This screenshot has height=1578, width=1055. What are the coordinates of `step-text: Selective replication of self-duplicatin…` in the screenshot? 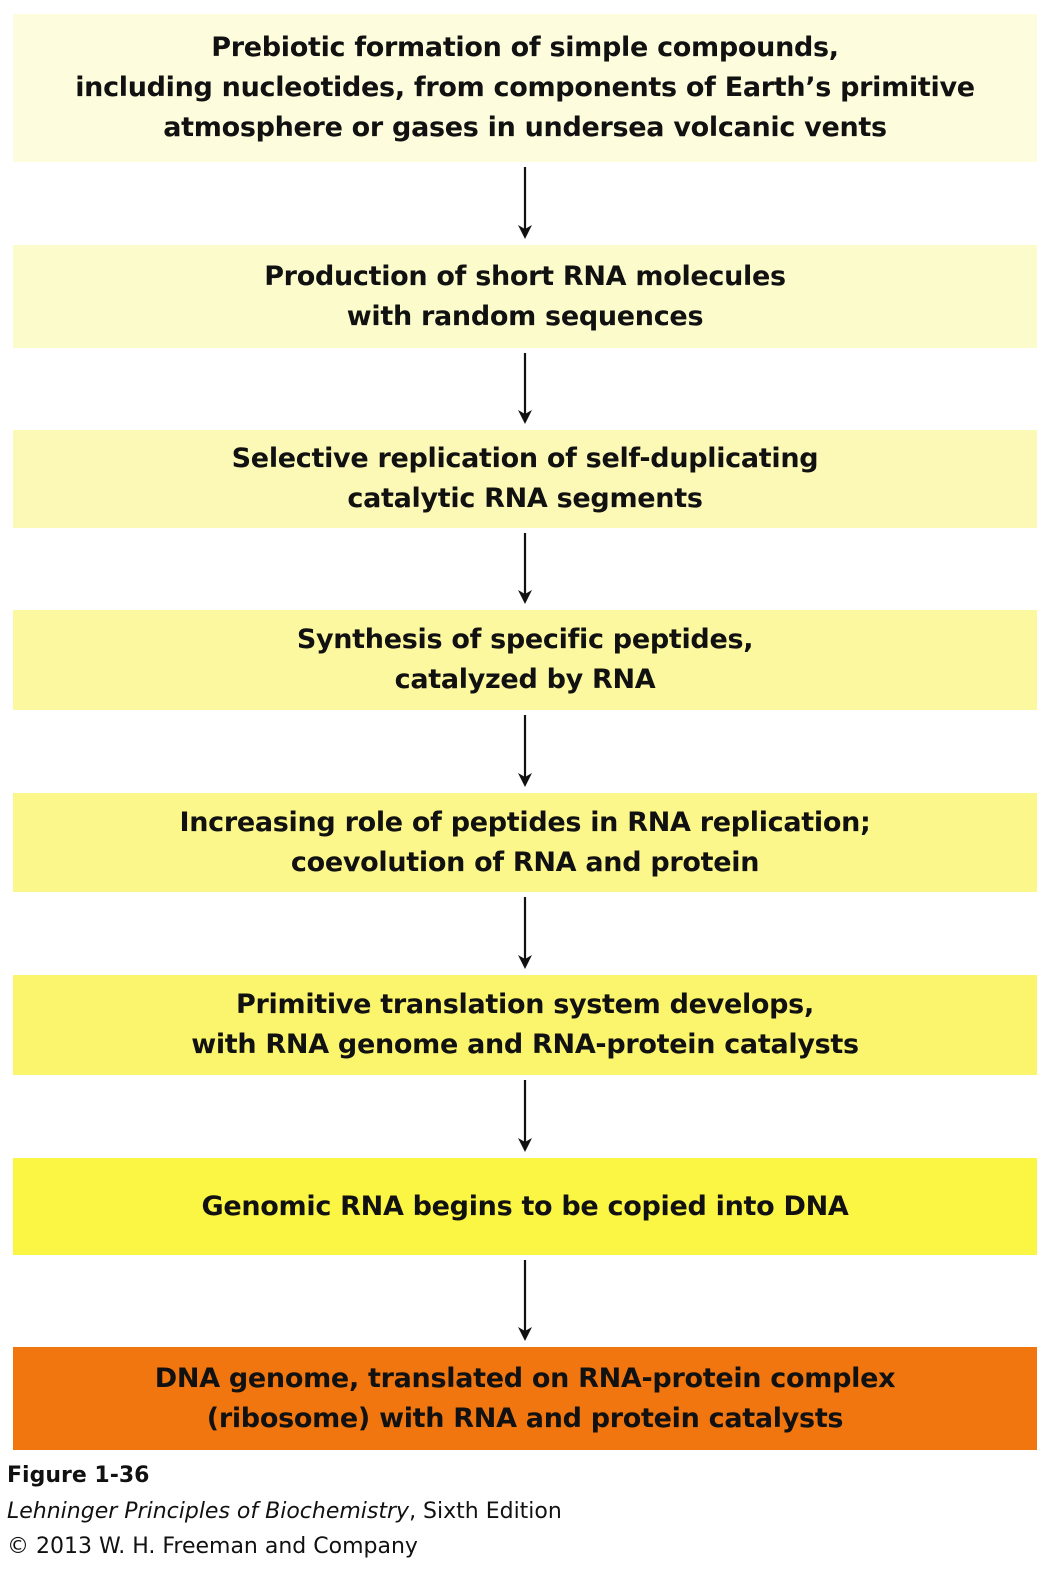 It's located at (525, 478).